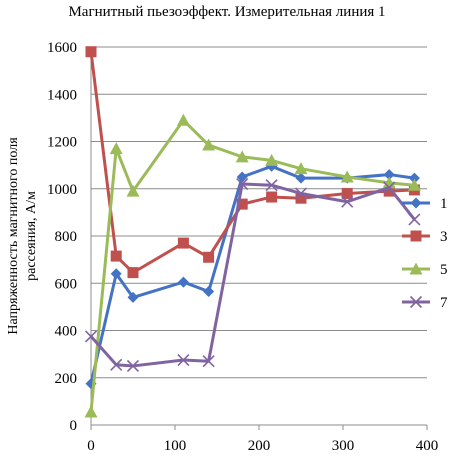  What do you see at coordinates (425, 303) in the screenshot?
I see `legend-item-7: 7` at bounding box center [425, 303].